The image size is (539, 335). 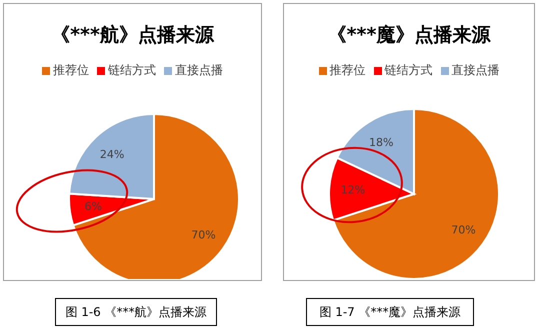 What do you see at coordinates (390, 312) in the screenshot?
I see `caption: 图 1-7 《***魔》点播来源` at bounding box center [390, 312].